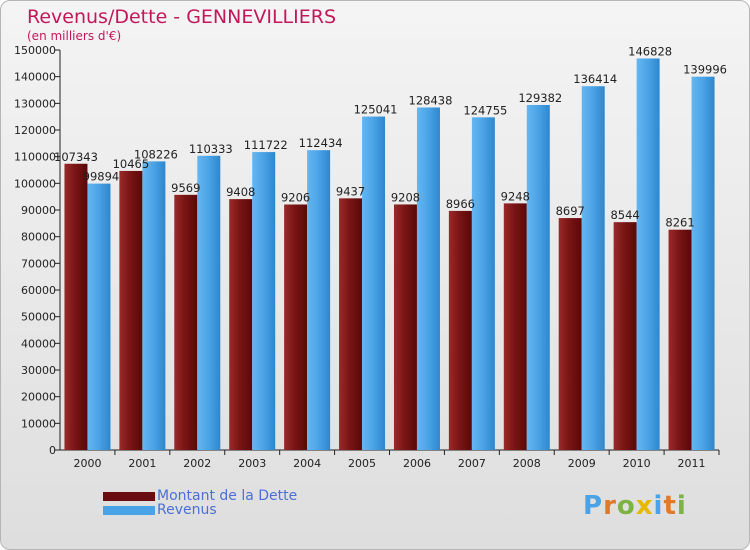 The width and height of the screenshot is (750, 550). What do you see at coordinates (185, 188) in the screenshot?
I see `data-label-debt: 9569` at bounding box center [185, 188].